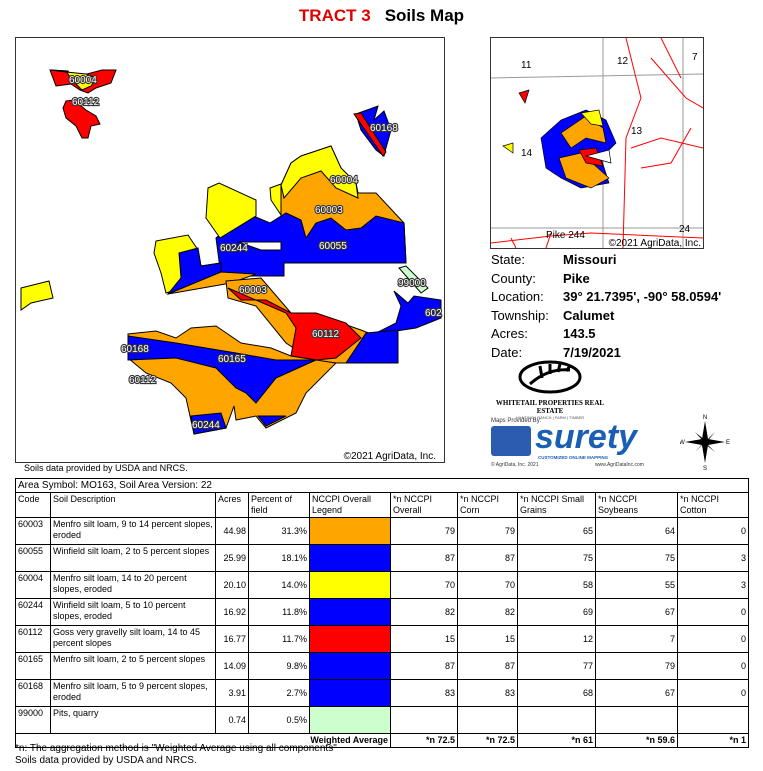 This screenshot has height=771, width=763. What do you see at coordinates (540, 278) in the screenshot?
I see `info-county: County: Pike` at bounding box center [540, 278].